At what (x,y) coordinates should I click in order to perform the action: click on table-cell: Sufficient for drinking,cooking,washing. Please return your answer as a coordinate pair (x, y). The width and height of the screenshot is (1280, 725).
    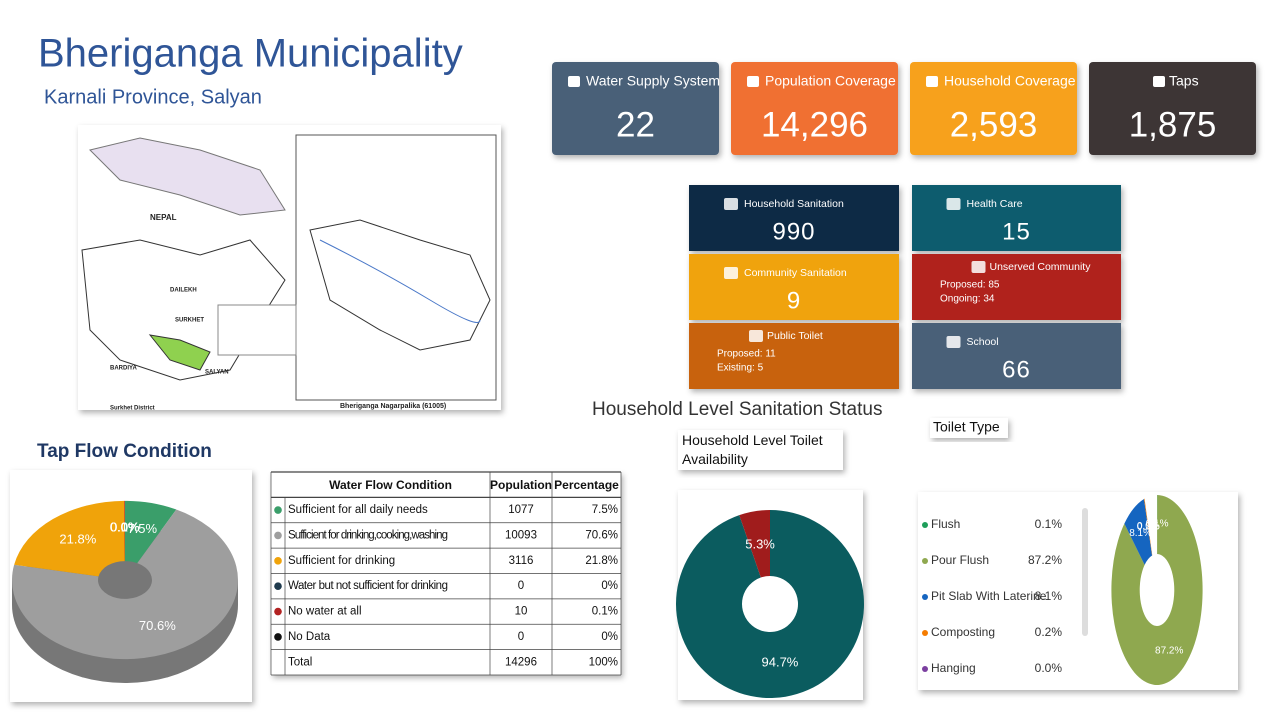
    Looking at the image, I should click on (368, 535).